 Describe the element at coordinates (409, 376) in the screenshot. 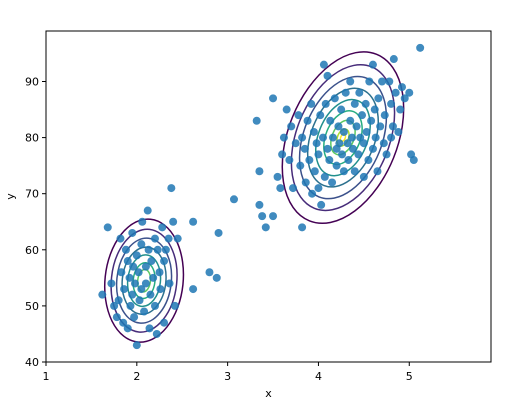

I see `x-tick-label: 5` at that location.